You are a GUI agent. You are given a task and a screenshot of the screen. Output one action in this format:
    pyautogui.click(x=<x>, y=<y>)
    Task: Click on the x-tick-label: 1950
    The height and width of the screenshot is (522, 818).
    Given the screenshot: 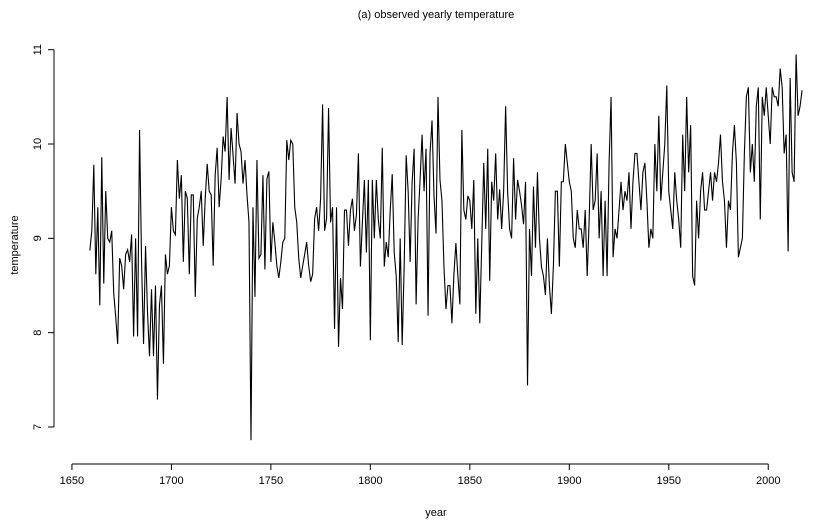 What is the action you would take?
    pyautogui.click(x=669, y=481)
    